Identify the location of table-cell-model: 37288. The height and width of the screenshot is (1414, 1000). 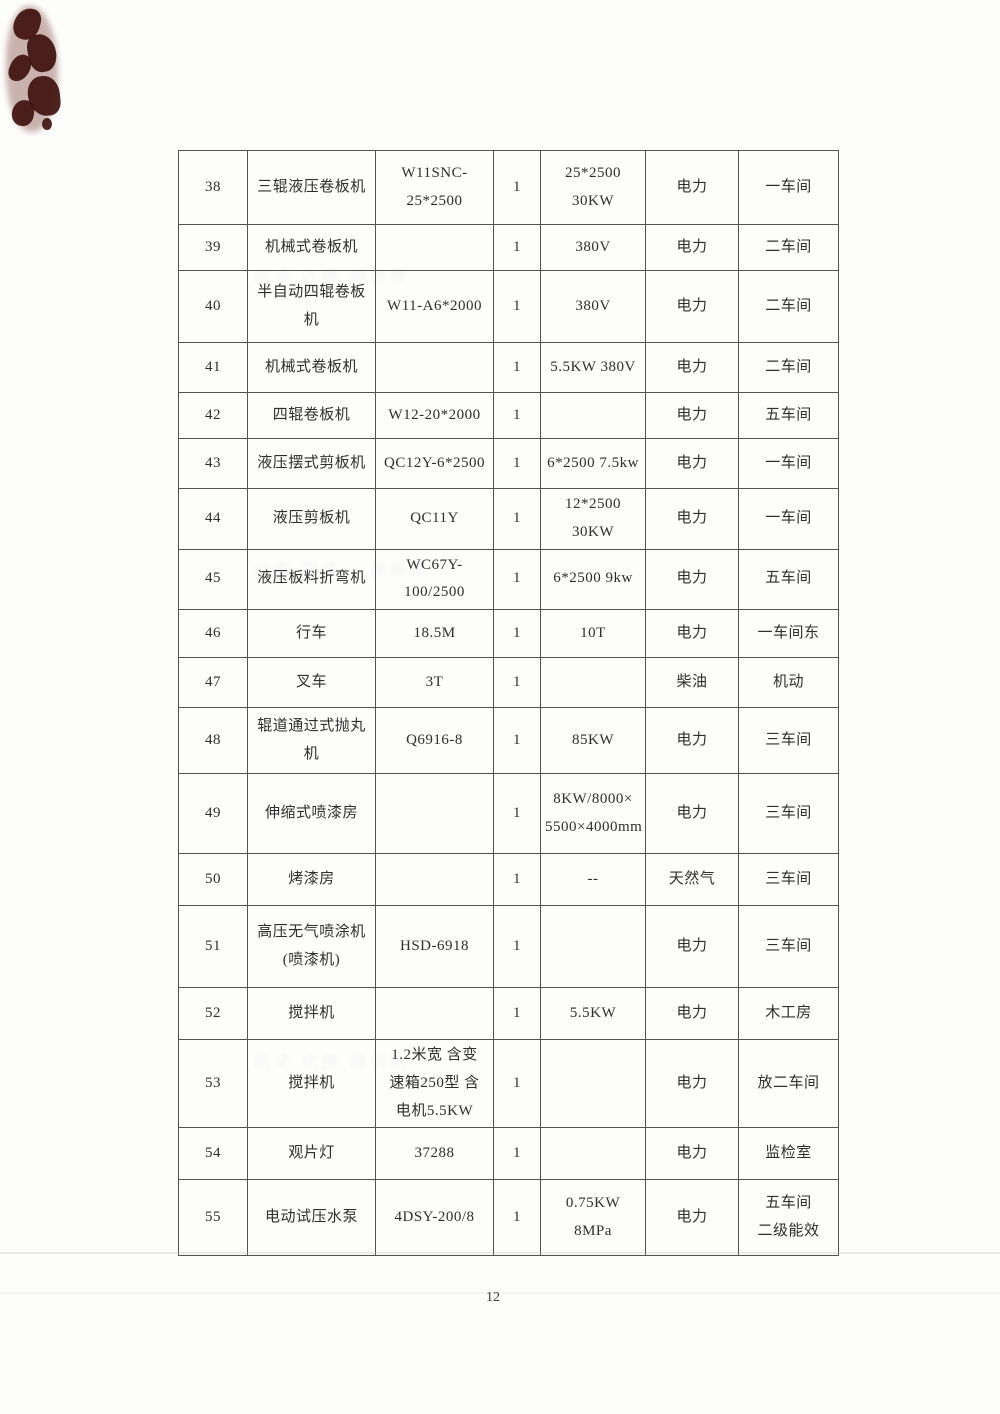
(434, 1154).